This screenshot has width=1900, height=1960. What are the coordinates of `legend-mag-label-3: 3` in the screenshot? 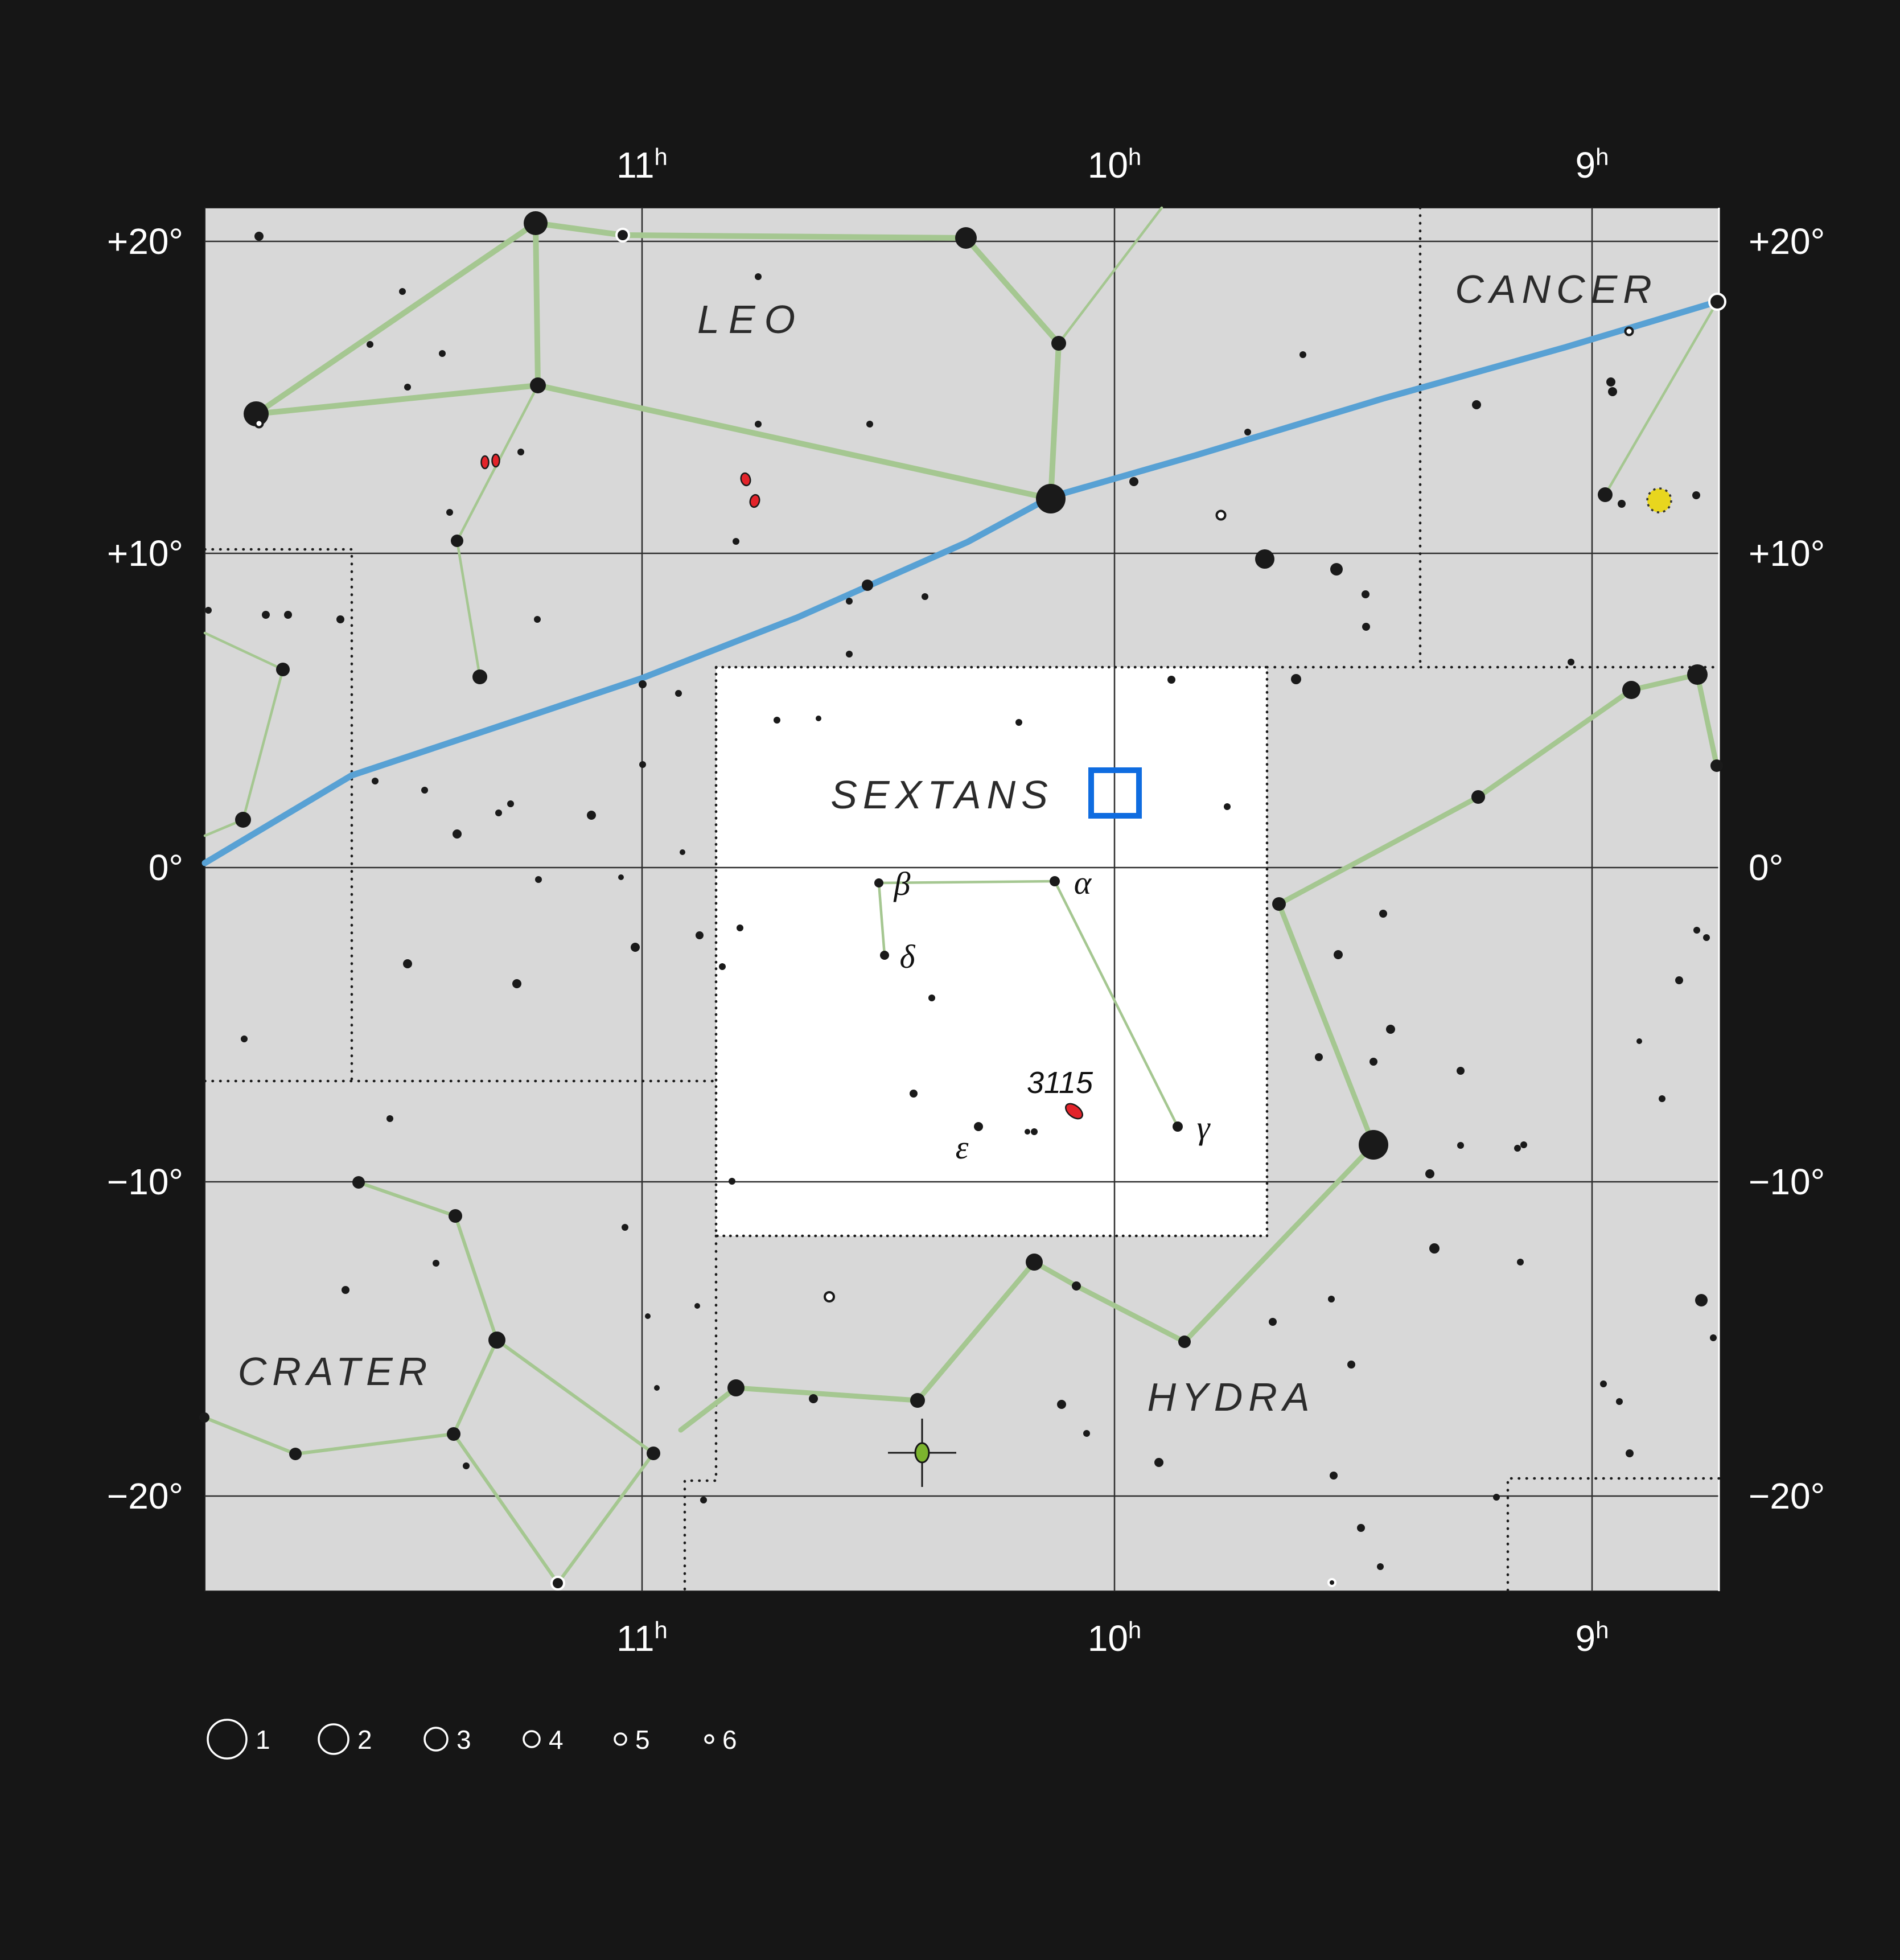 It's located at (464, 1739).